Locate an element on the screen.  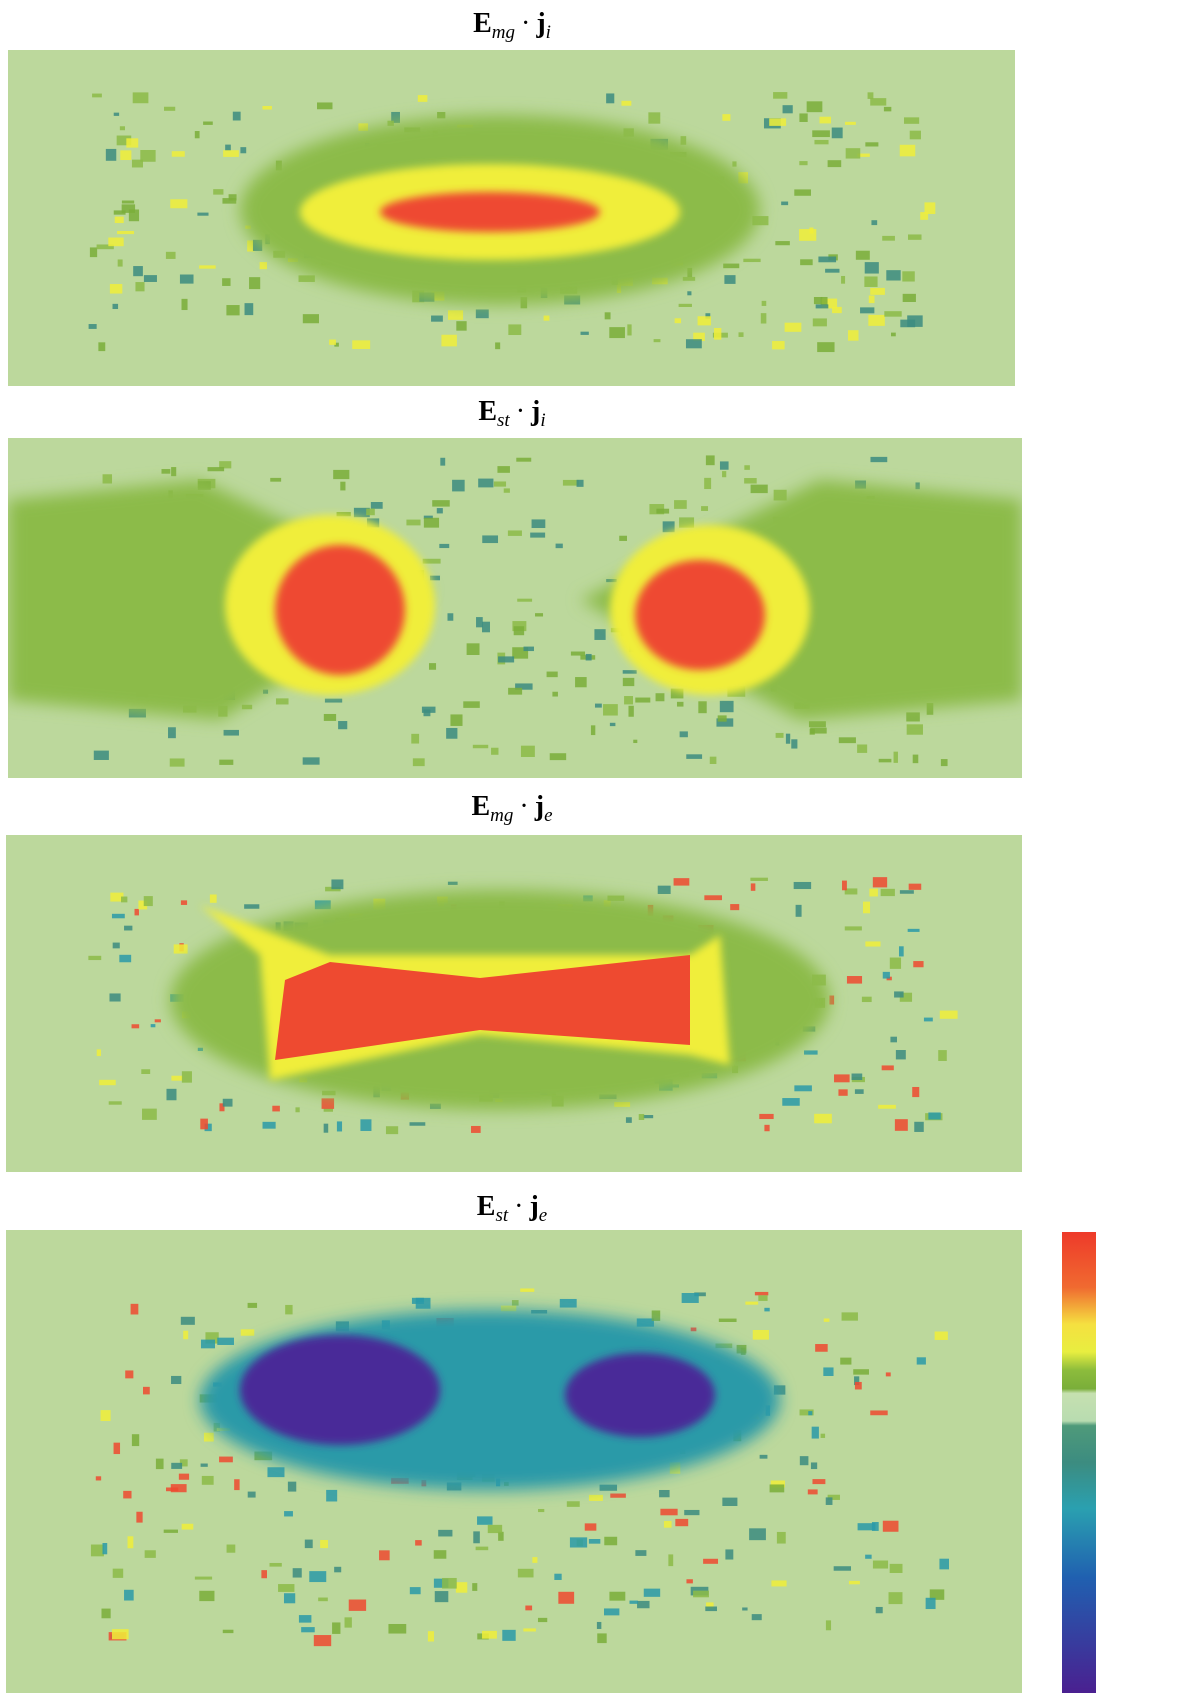
title-field-sub: mg is located at coordinates (501, 815).